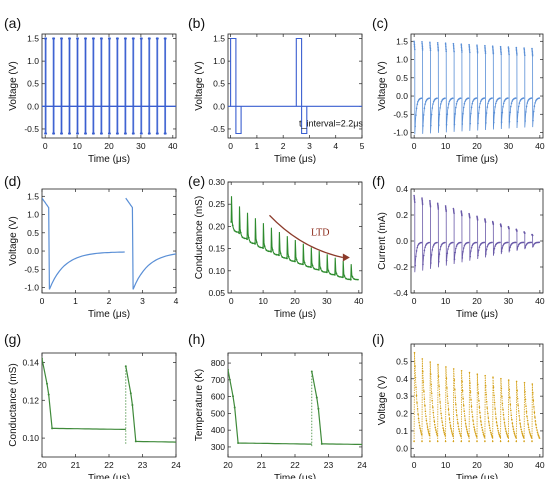 The image size is (550, 479). I want to click on x-tick-label: 21, so click(262, 465).